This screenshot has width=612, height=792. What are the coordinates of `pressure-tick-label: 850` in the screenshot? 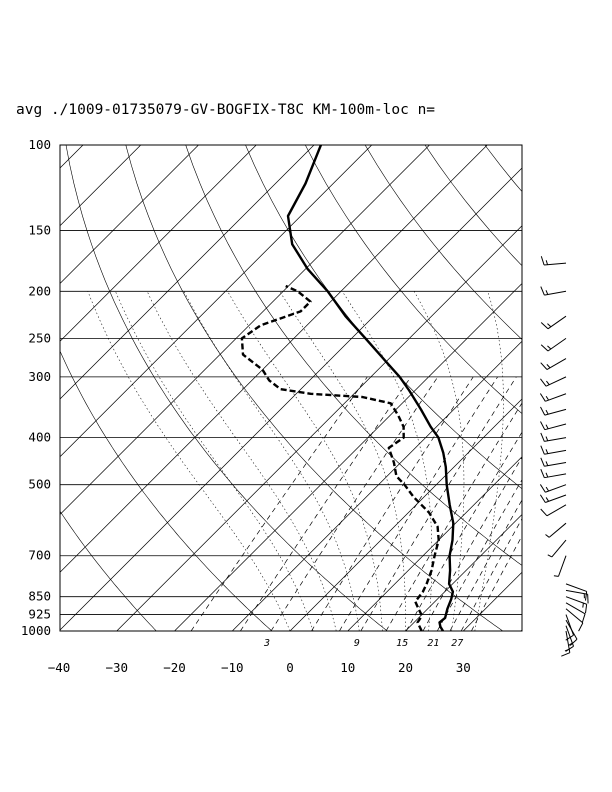 It's located at (39, 596).